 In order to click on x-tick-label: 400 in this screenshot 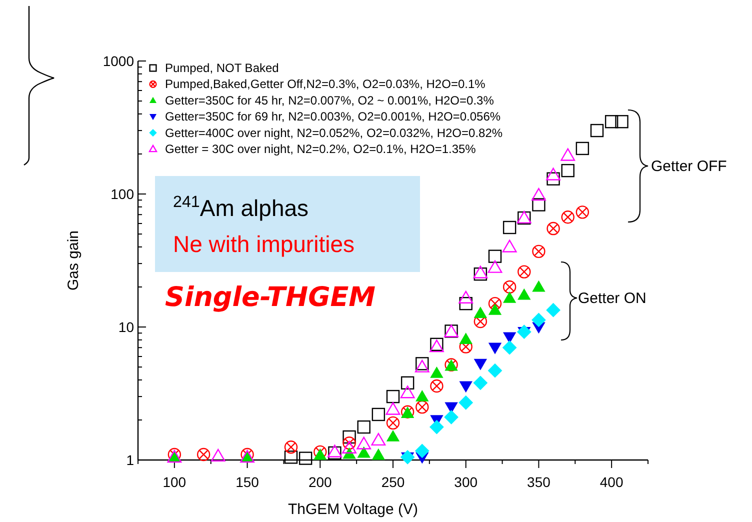, I will do `click(612, 482)`.